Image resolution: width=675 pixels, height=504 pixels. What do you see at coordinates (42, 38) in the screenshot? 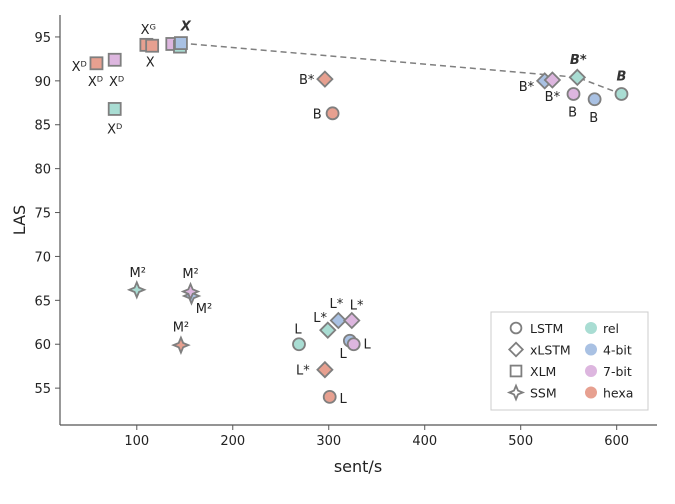
I see `y-tick-label: 95` at bounding box center [42, 38].